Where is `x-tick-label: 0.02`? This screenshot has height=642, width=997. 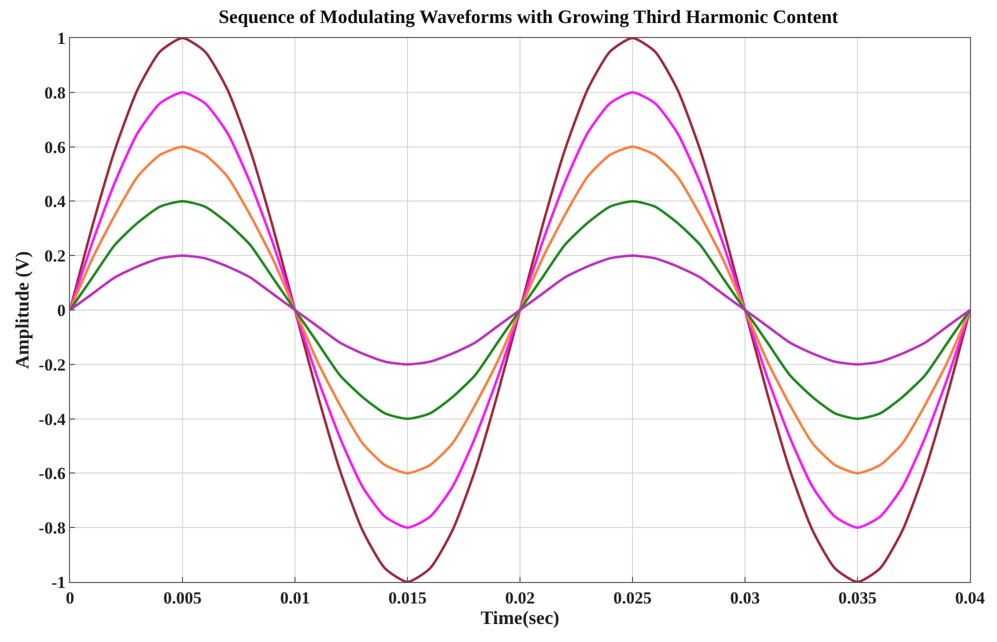
x-tick-label: 0.02 is located at coordinates (520, 598).